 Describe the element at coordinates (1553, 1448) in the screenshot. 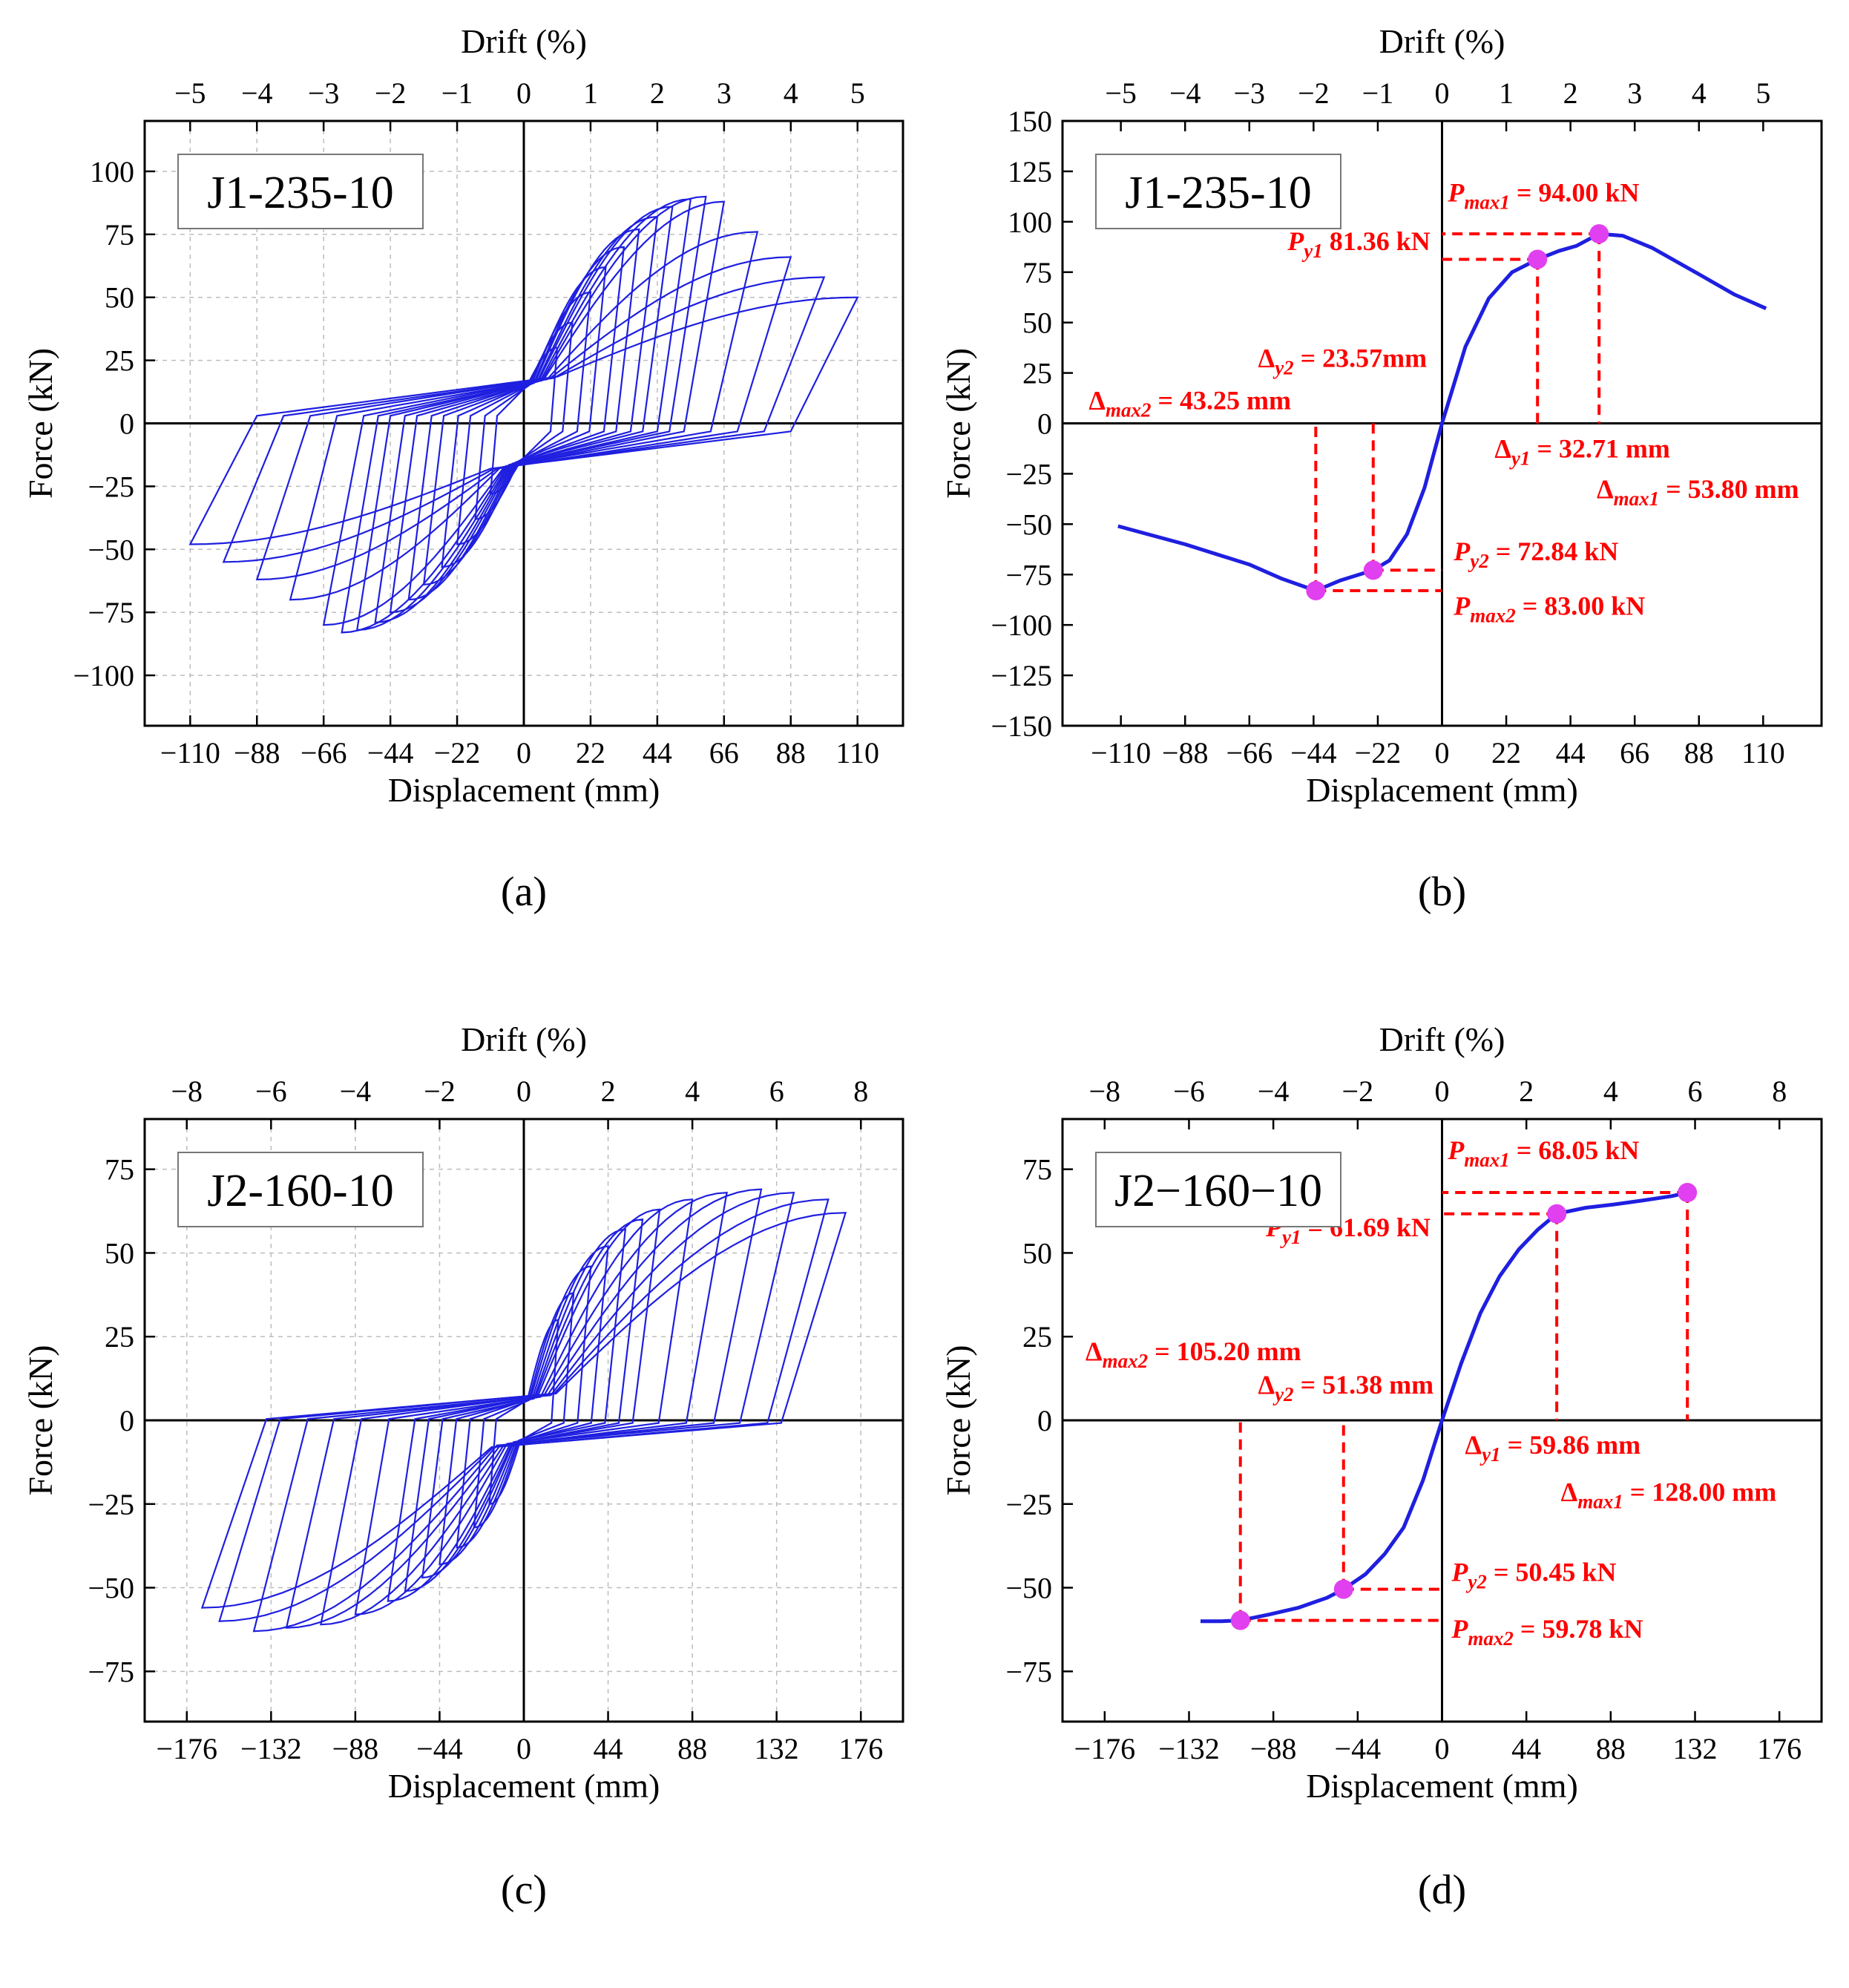

I see `annotation-dy1: Δy1 = 59.86 mm` at that location.